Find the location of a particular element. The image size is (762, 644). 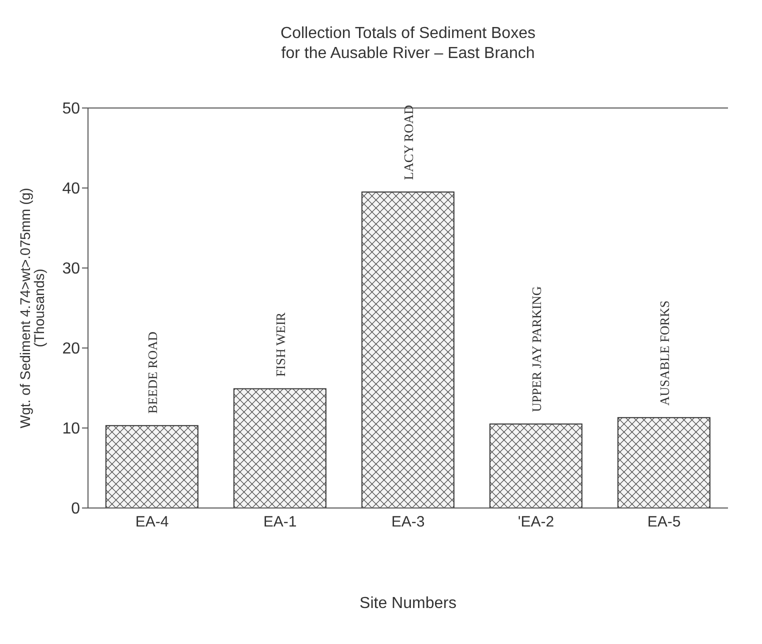

annotation: LACY ROAD is located at coordinates (408, 142).